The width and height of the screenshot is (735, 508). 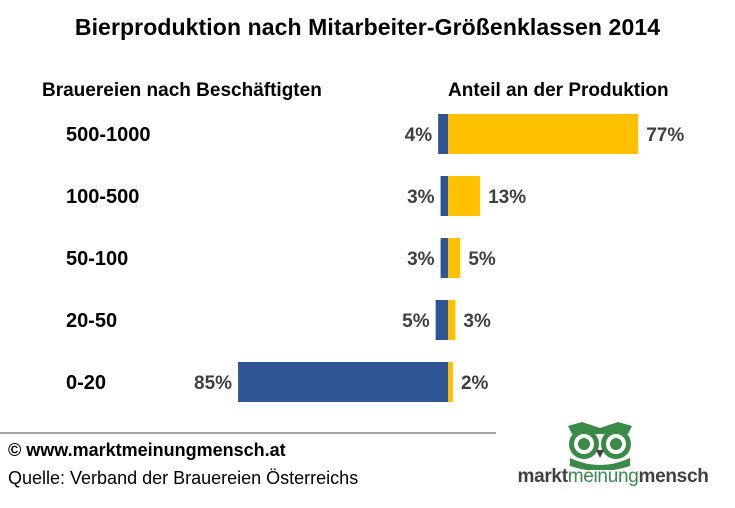 I want to click on logo: marktmeinungmensch, so click(x=613, y=460).